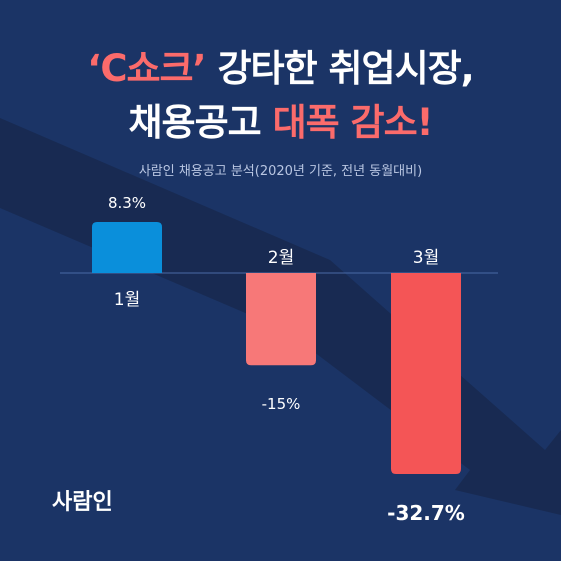  Describe the element at coordinates (127, 300) in the screenshot. I see `category-label-1: 1월` at that location.